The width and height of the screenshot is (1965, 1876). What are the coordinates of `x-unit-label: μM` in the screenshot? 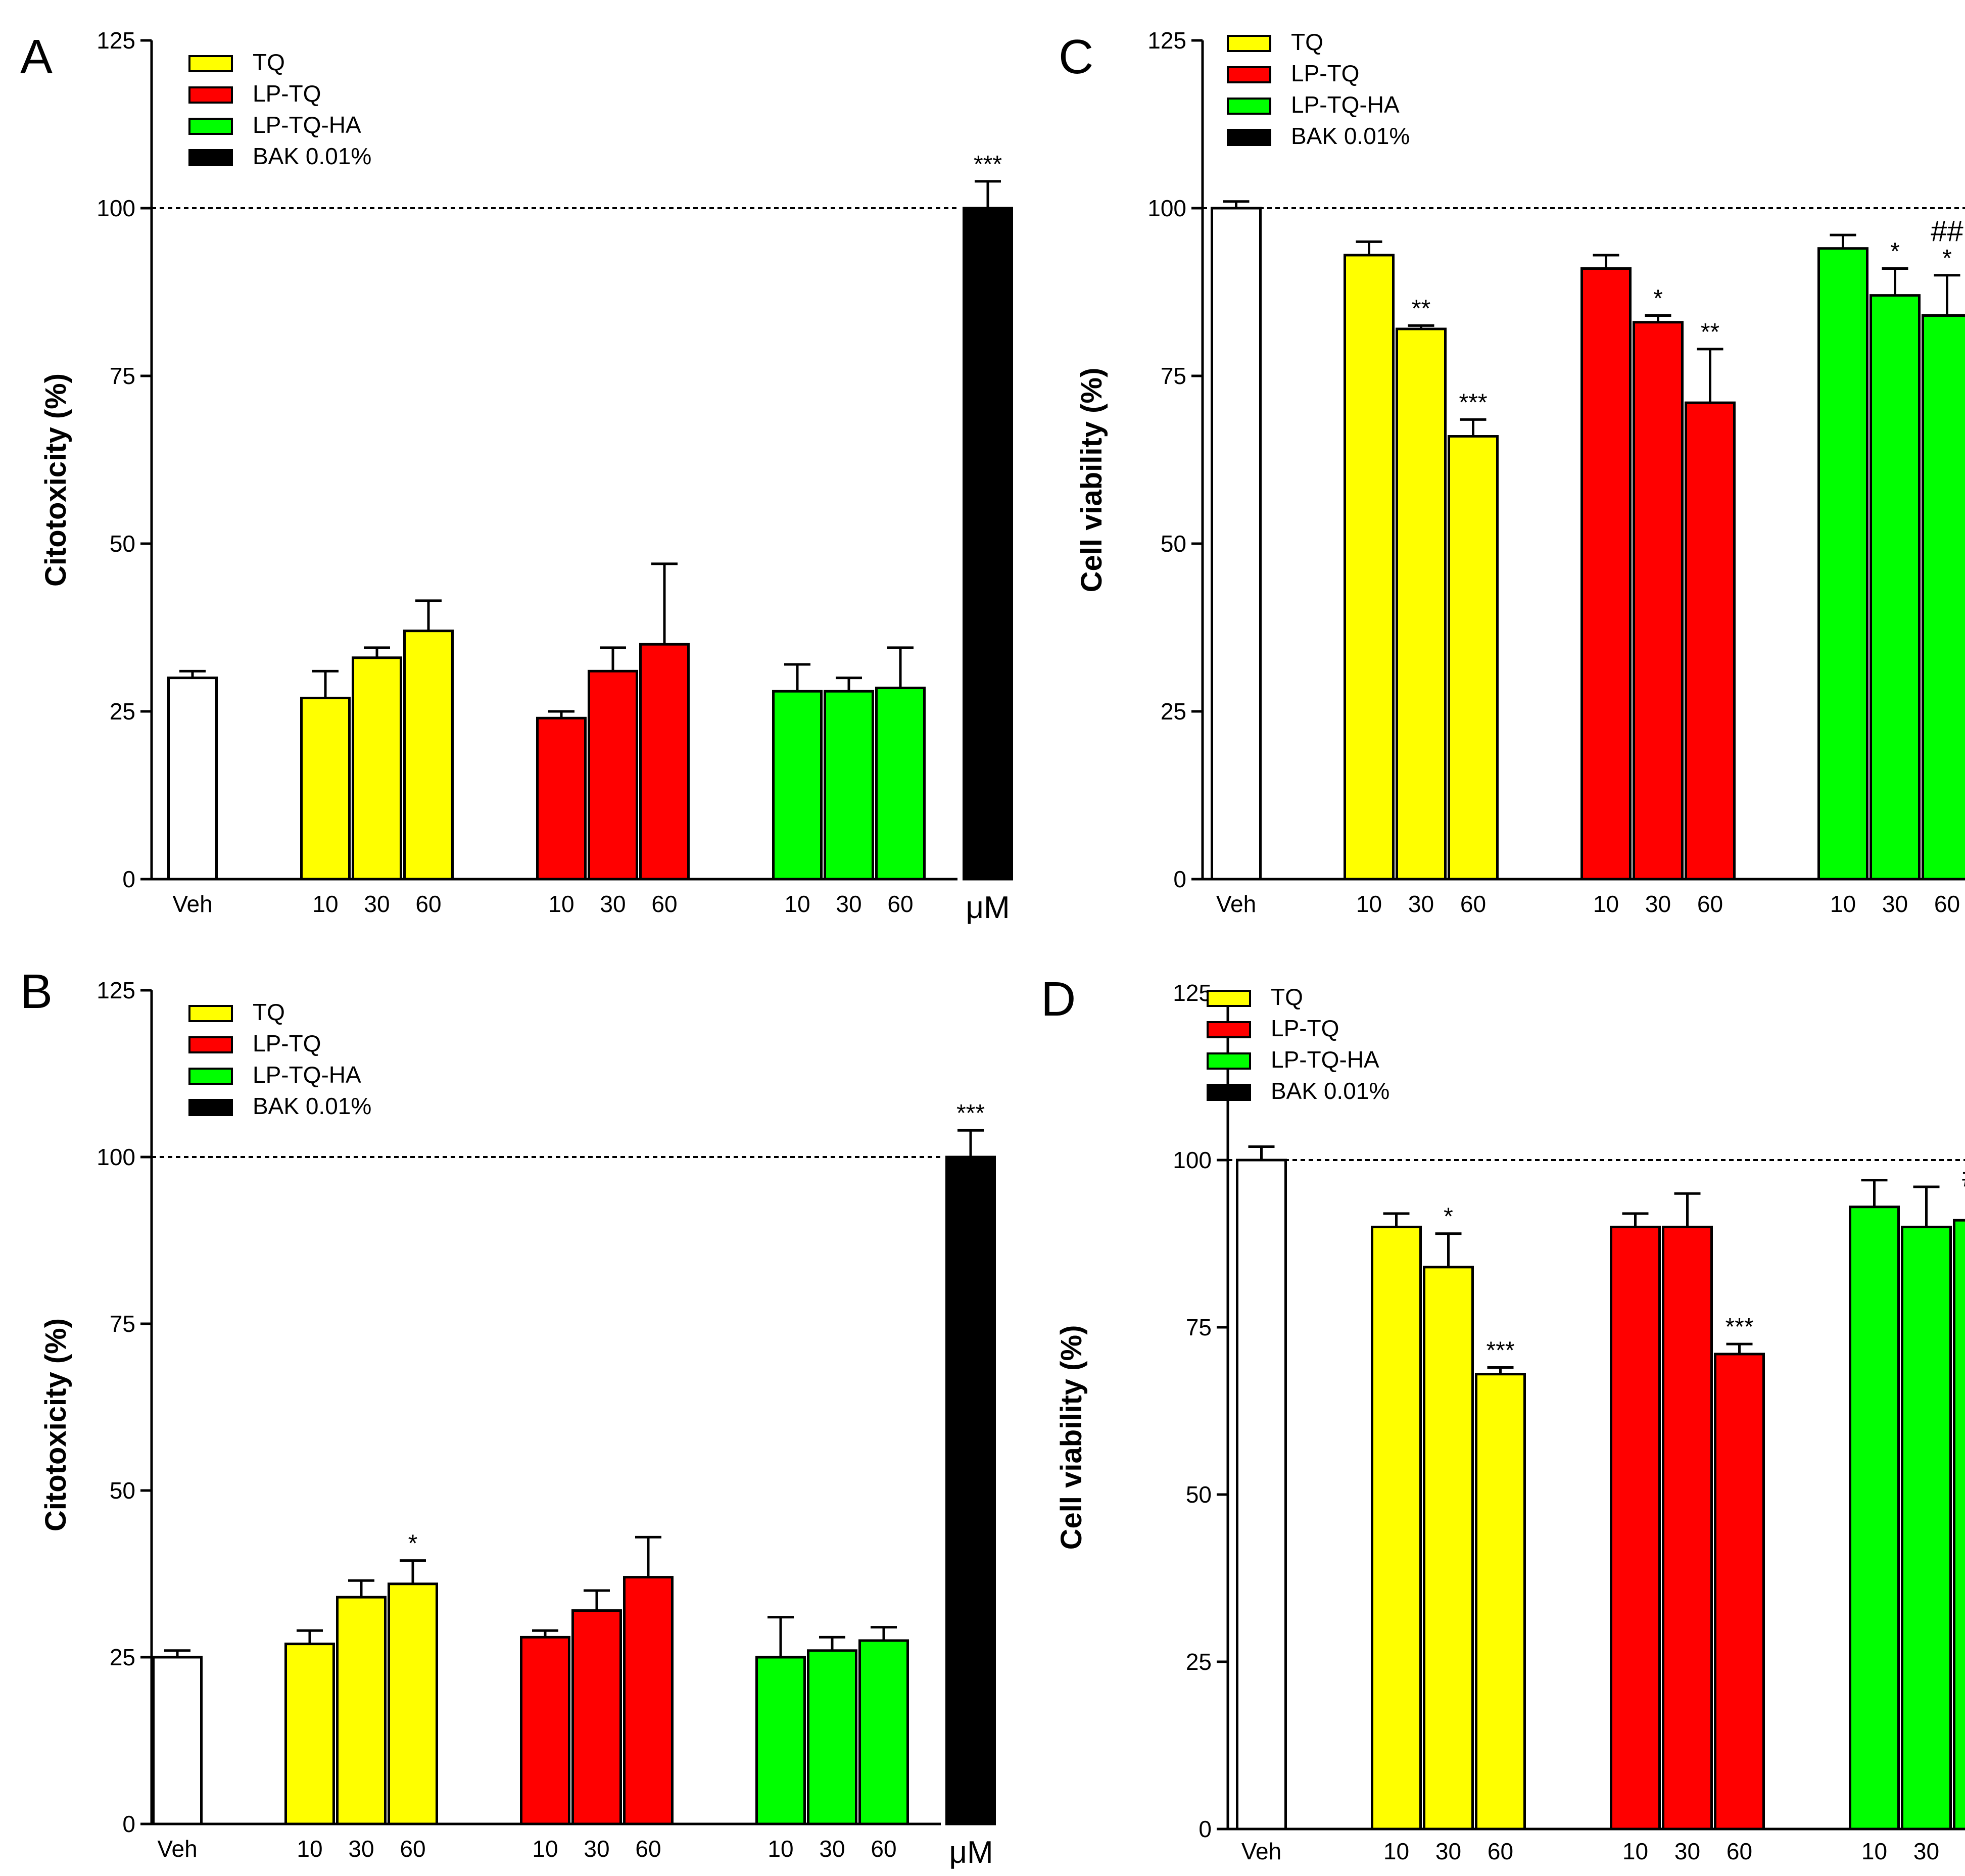 It's located at (971, 1852).